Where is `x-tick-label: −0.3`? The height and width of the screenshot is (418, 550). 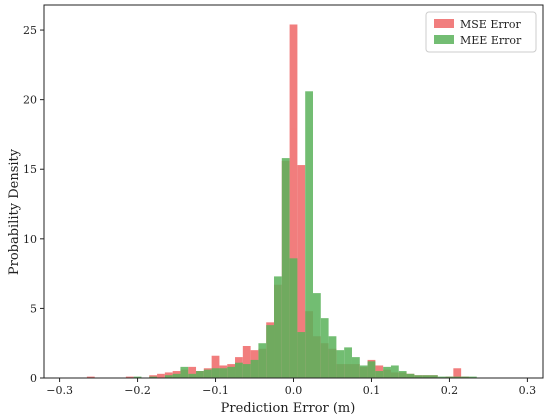 x-tick-label: −0.3 is located at coordinates (59, 390).